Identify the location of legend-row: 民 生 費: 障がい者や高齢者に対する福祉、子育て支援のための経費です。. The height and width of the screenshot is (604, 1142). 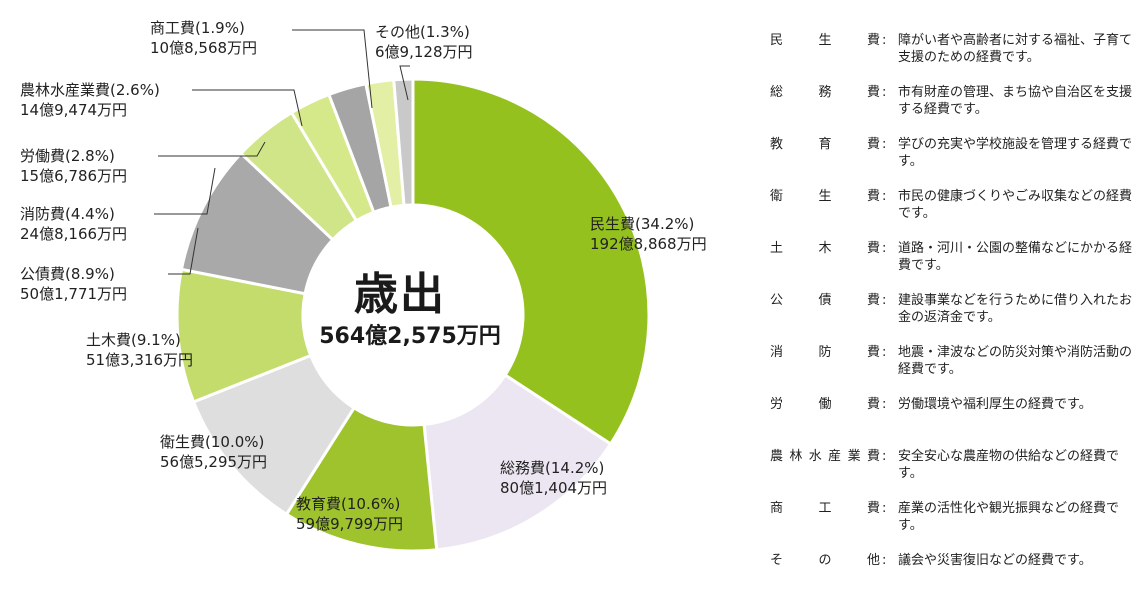
(956, 58).